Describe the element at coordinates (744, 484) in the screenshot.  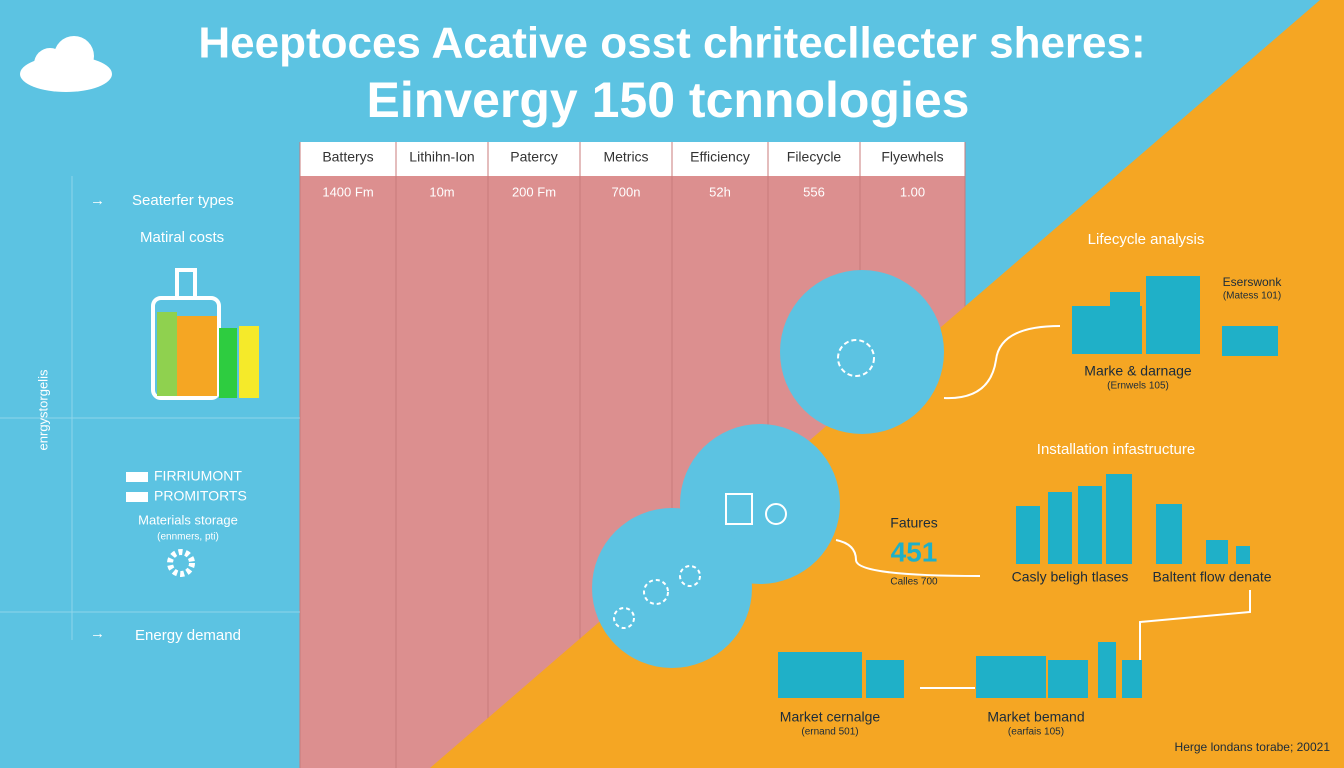
I see `circle-icons` at that location.